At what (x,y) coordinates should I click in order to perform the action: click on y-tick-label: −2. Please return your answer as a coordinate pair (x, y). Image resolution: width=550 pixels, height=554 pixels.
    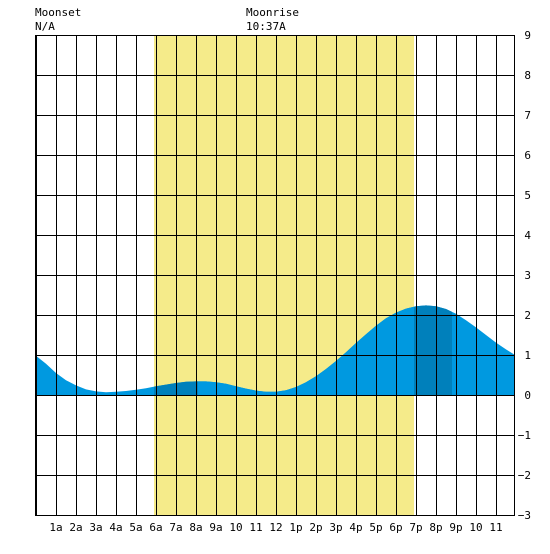
    Looking at the image, I should click on (524, 475).